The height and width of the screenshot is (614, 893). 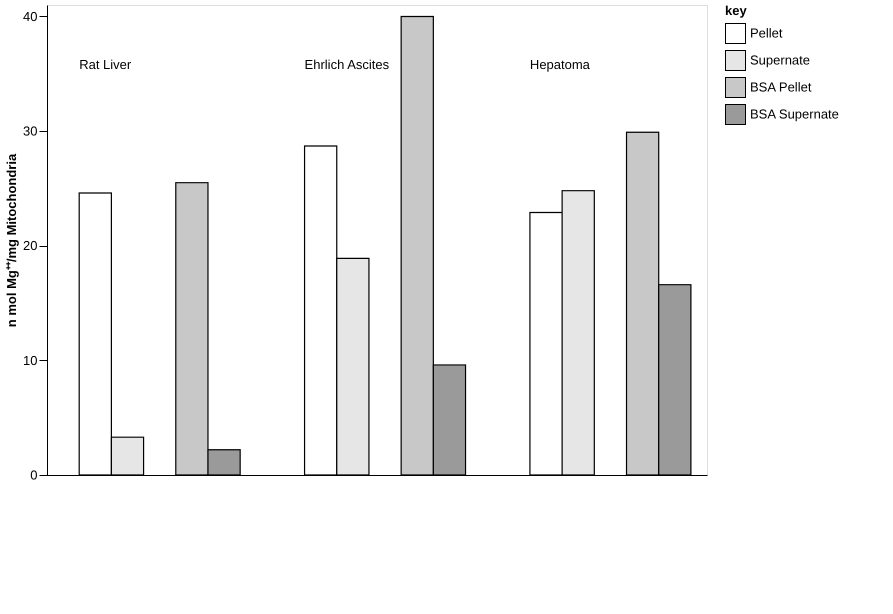 What do you see at coordinates (30, 131) in the screenshot?
I see `y-tick-label: 30` at bounding box center [30, 131].